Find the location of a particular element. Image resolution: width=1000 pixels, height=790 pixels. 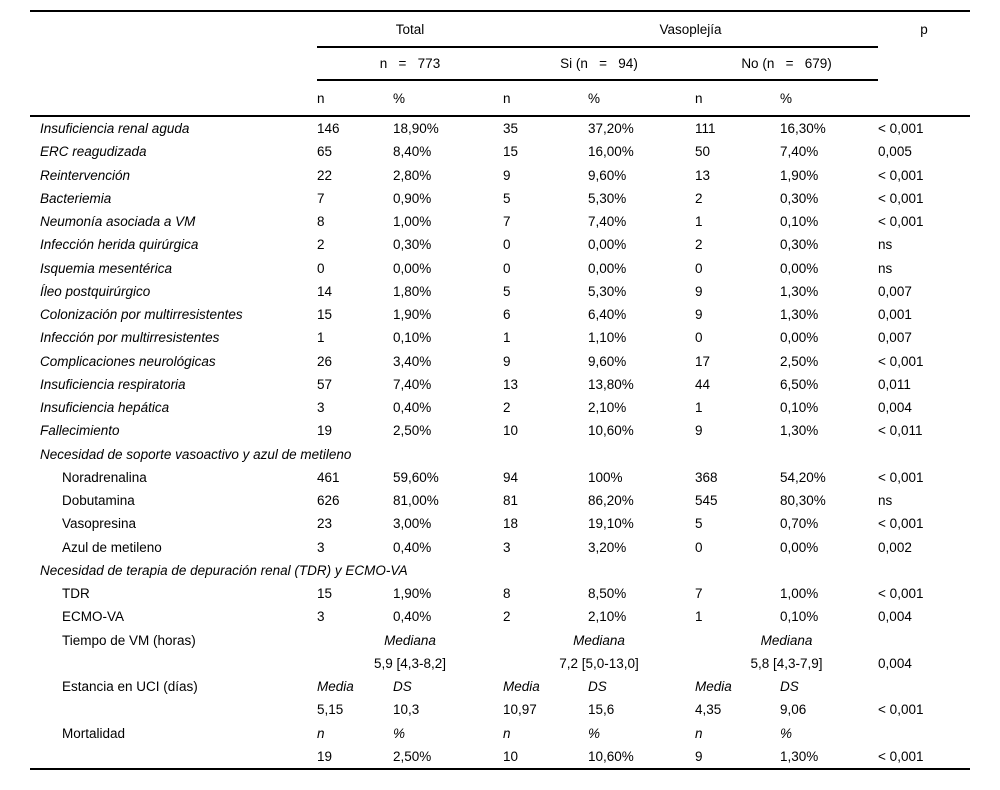

centered-value-cell: Mediana is located at coordinates (786, 640).